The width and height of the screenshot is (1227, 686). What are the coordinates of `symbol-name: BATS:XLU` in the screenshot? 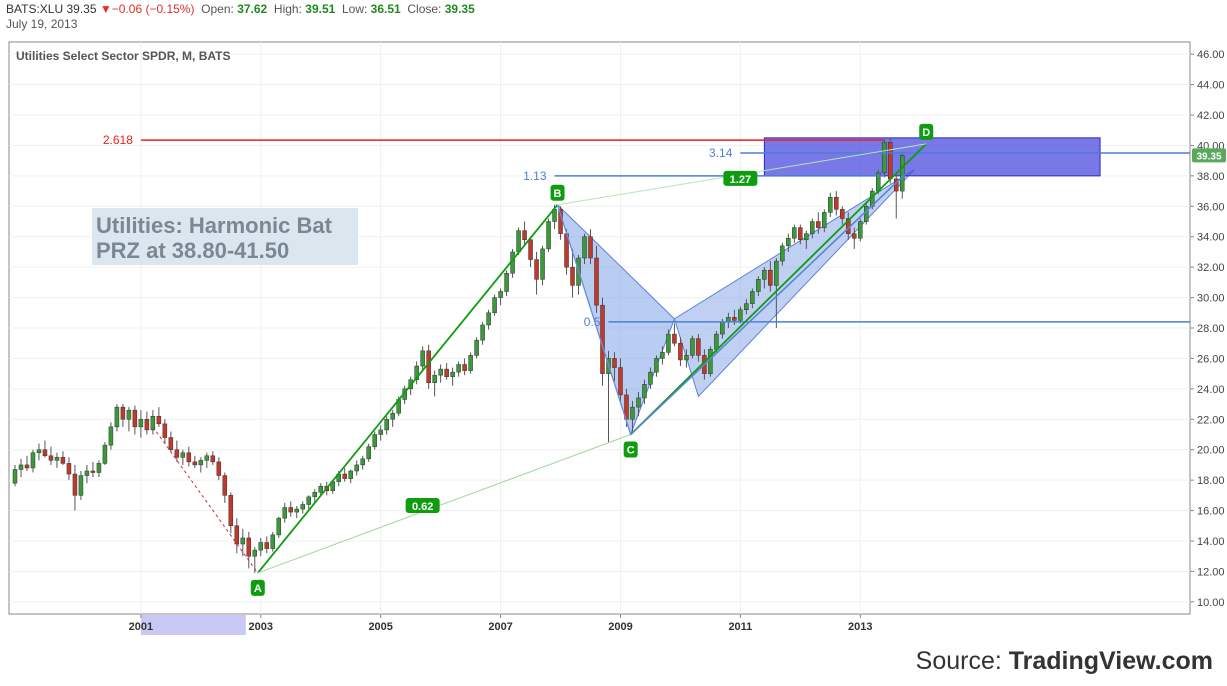 It's located at (35, 9).